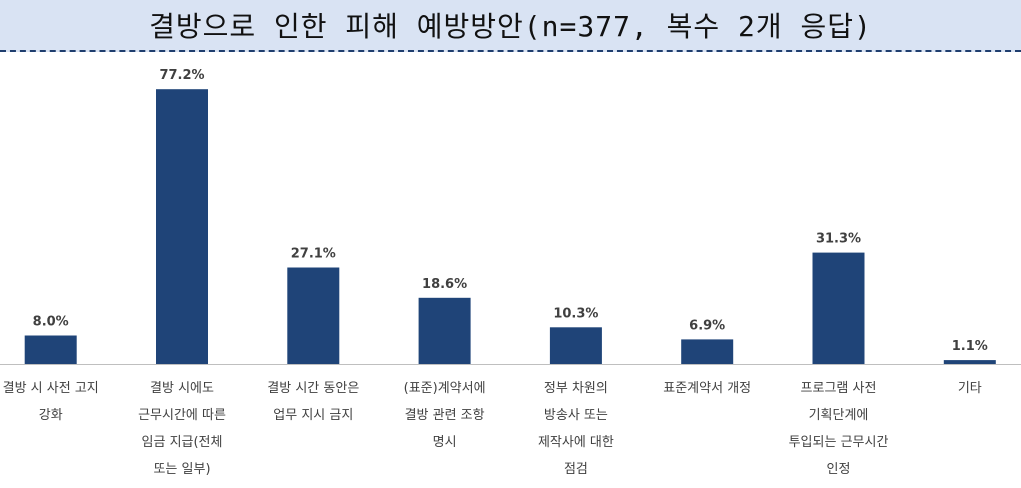 Image resolution: width=1021 pixels, height=488 pixels. I want to click on category-label-4-line-1: 방송사 또는, so click(576, 415).